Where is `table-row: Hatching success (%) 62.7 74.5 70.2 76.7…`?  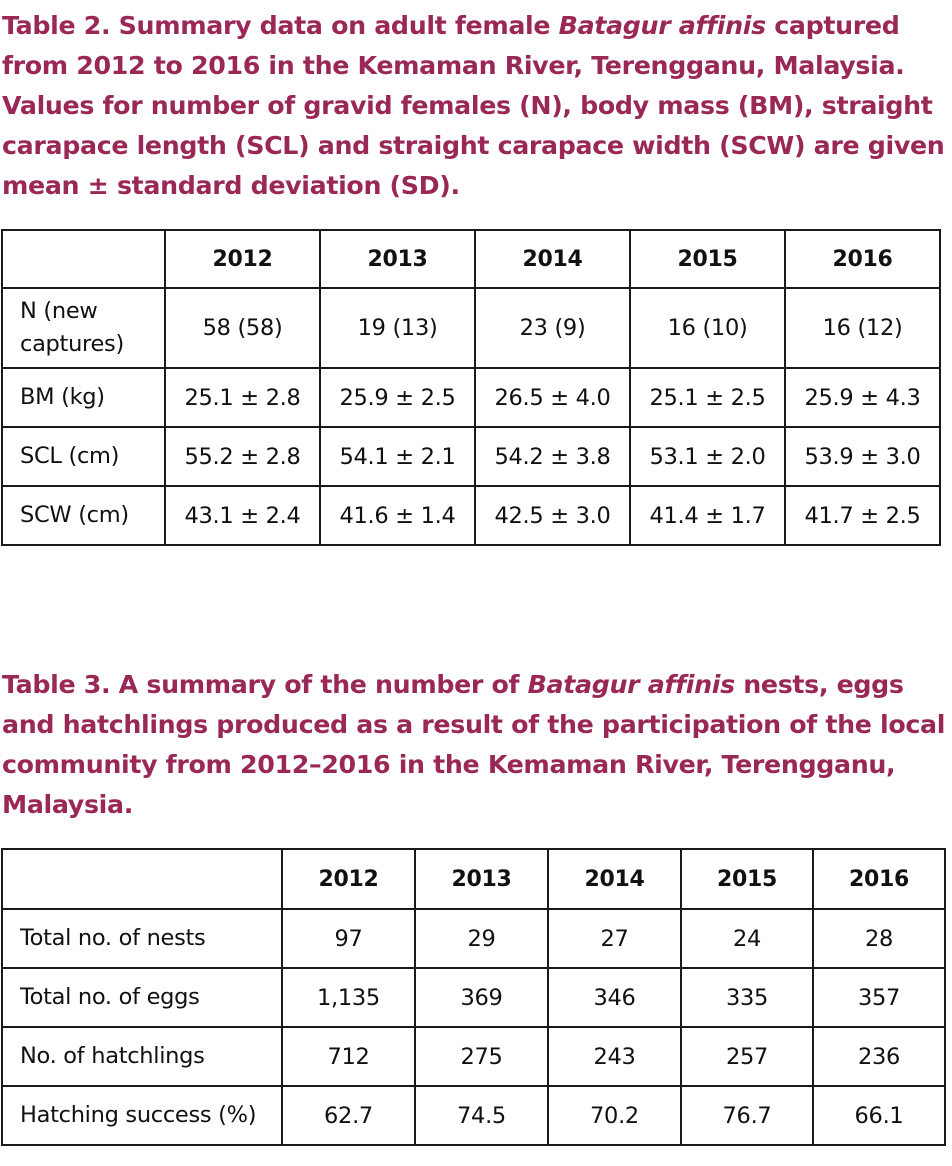 table-row: Hatching success (%) 62.7 74.5 70.2 76.7… is located at coordinates (473, 1115).